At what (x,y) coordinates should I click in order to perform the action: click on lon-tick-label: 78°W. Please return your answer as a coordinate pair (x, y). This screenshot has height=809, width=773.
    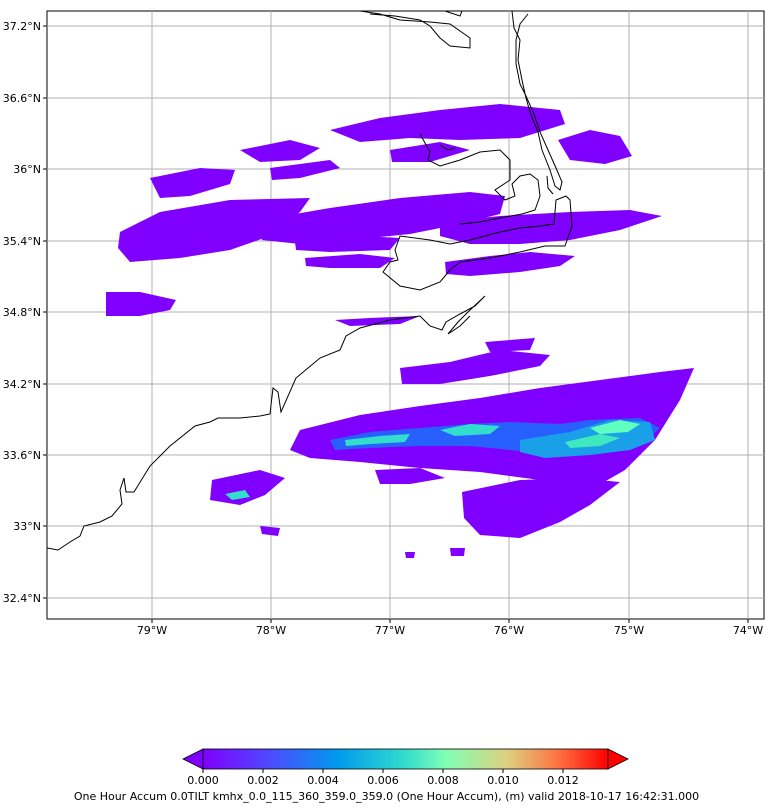
    Looking at the image, I should click on (271, 630).